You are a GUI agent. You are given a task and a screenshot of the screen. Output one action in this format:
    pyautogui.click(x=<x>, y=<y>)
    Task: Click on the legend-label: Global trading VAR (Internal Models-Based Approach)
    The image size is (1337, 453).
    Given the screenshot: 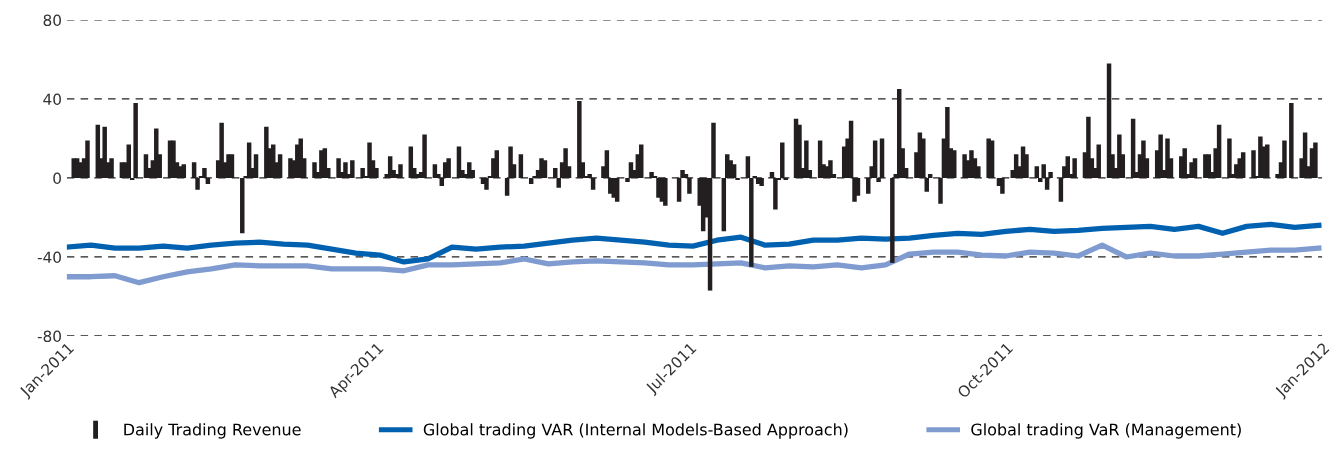 What is the action you would take?
    pyautogui.click(x=635, y=431)
    